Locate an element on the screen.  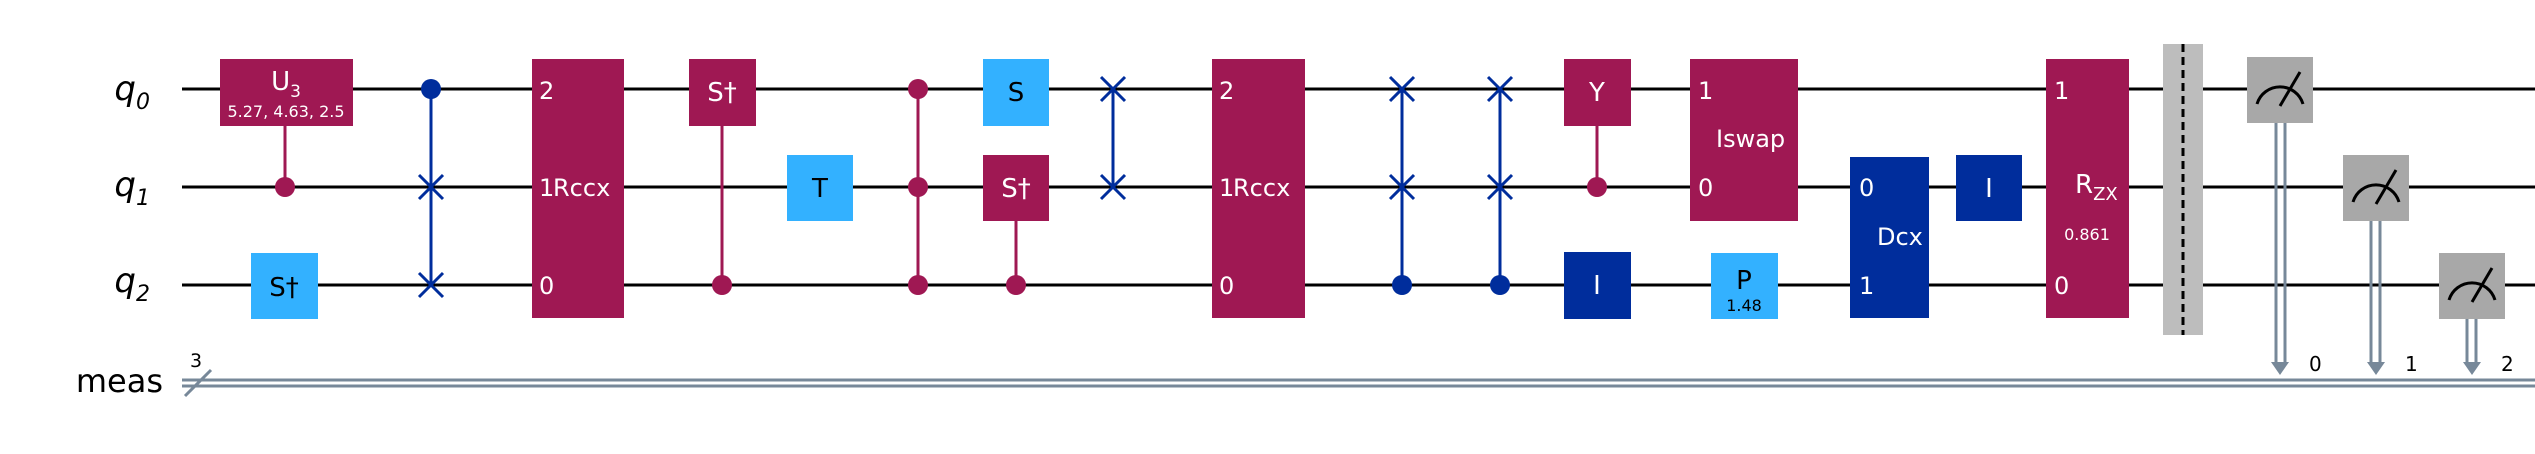
csdg-q1-control-dot is located at coordinates (1016, 285).